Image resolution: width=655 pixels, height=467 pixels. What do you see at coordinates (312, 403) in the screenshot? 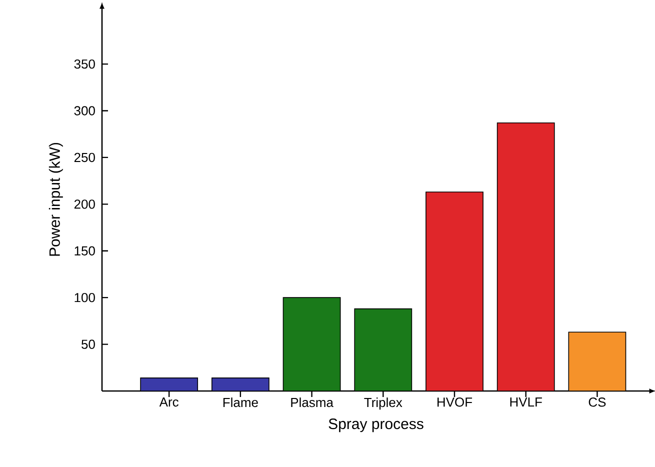
I see `x-tick-label: Plasma` at bounding box center [312, 403].